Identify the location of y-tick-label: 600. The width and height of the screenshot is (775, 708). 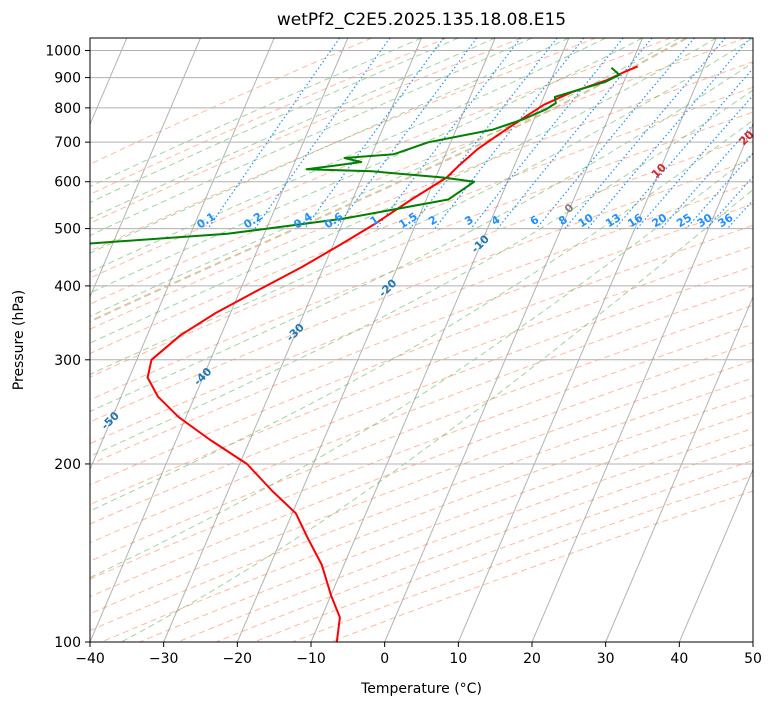
(67, 183).